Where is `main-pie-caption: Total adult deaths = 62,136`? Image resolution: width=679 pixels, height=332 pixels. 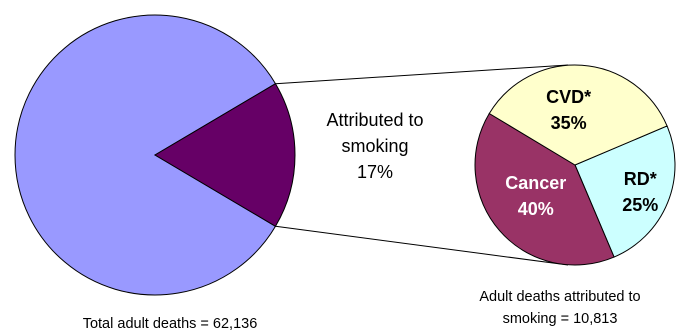
main-pie-caption: Total adult deaths = 62,136 is located at coordinates (170, 324).